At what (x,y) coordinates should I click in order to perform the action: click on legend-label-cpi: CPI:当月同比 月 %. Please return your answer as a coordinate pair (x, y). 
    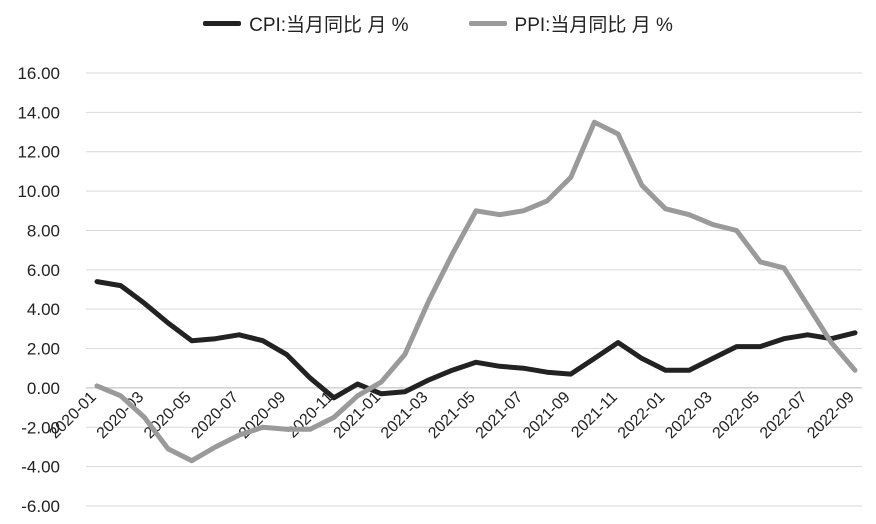
    Looking at the image, I should click on (329, 25).